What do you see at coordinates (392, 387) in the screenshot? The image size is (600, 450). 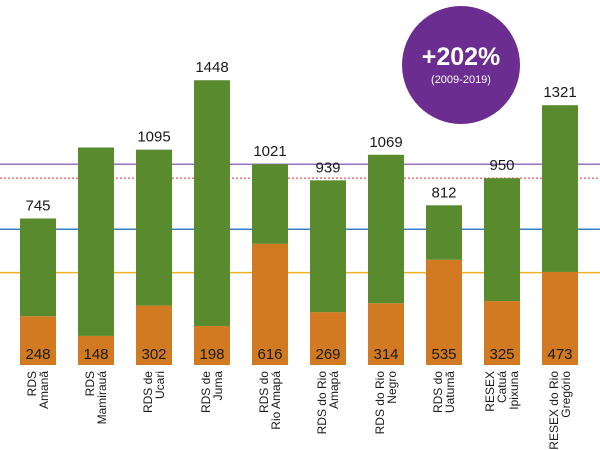 I see `category-label: Negro` at bounding box center [392, 387].